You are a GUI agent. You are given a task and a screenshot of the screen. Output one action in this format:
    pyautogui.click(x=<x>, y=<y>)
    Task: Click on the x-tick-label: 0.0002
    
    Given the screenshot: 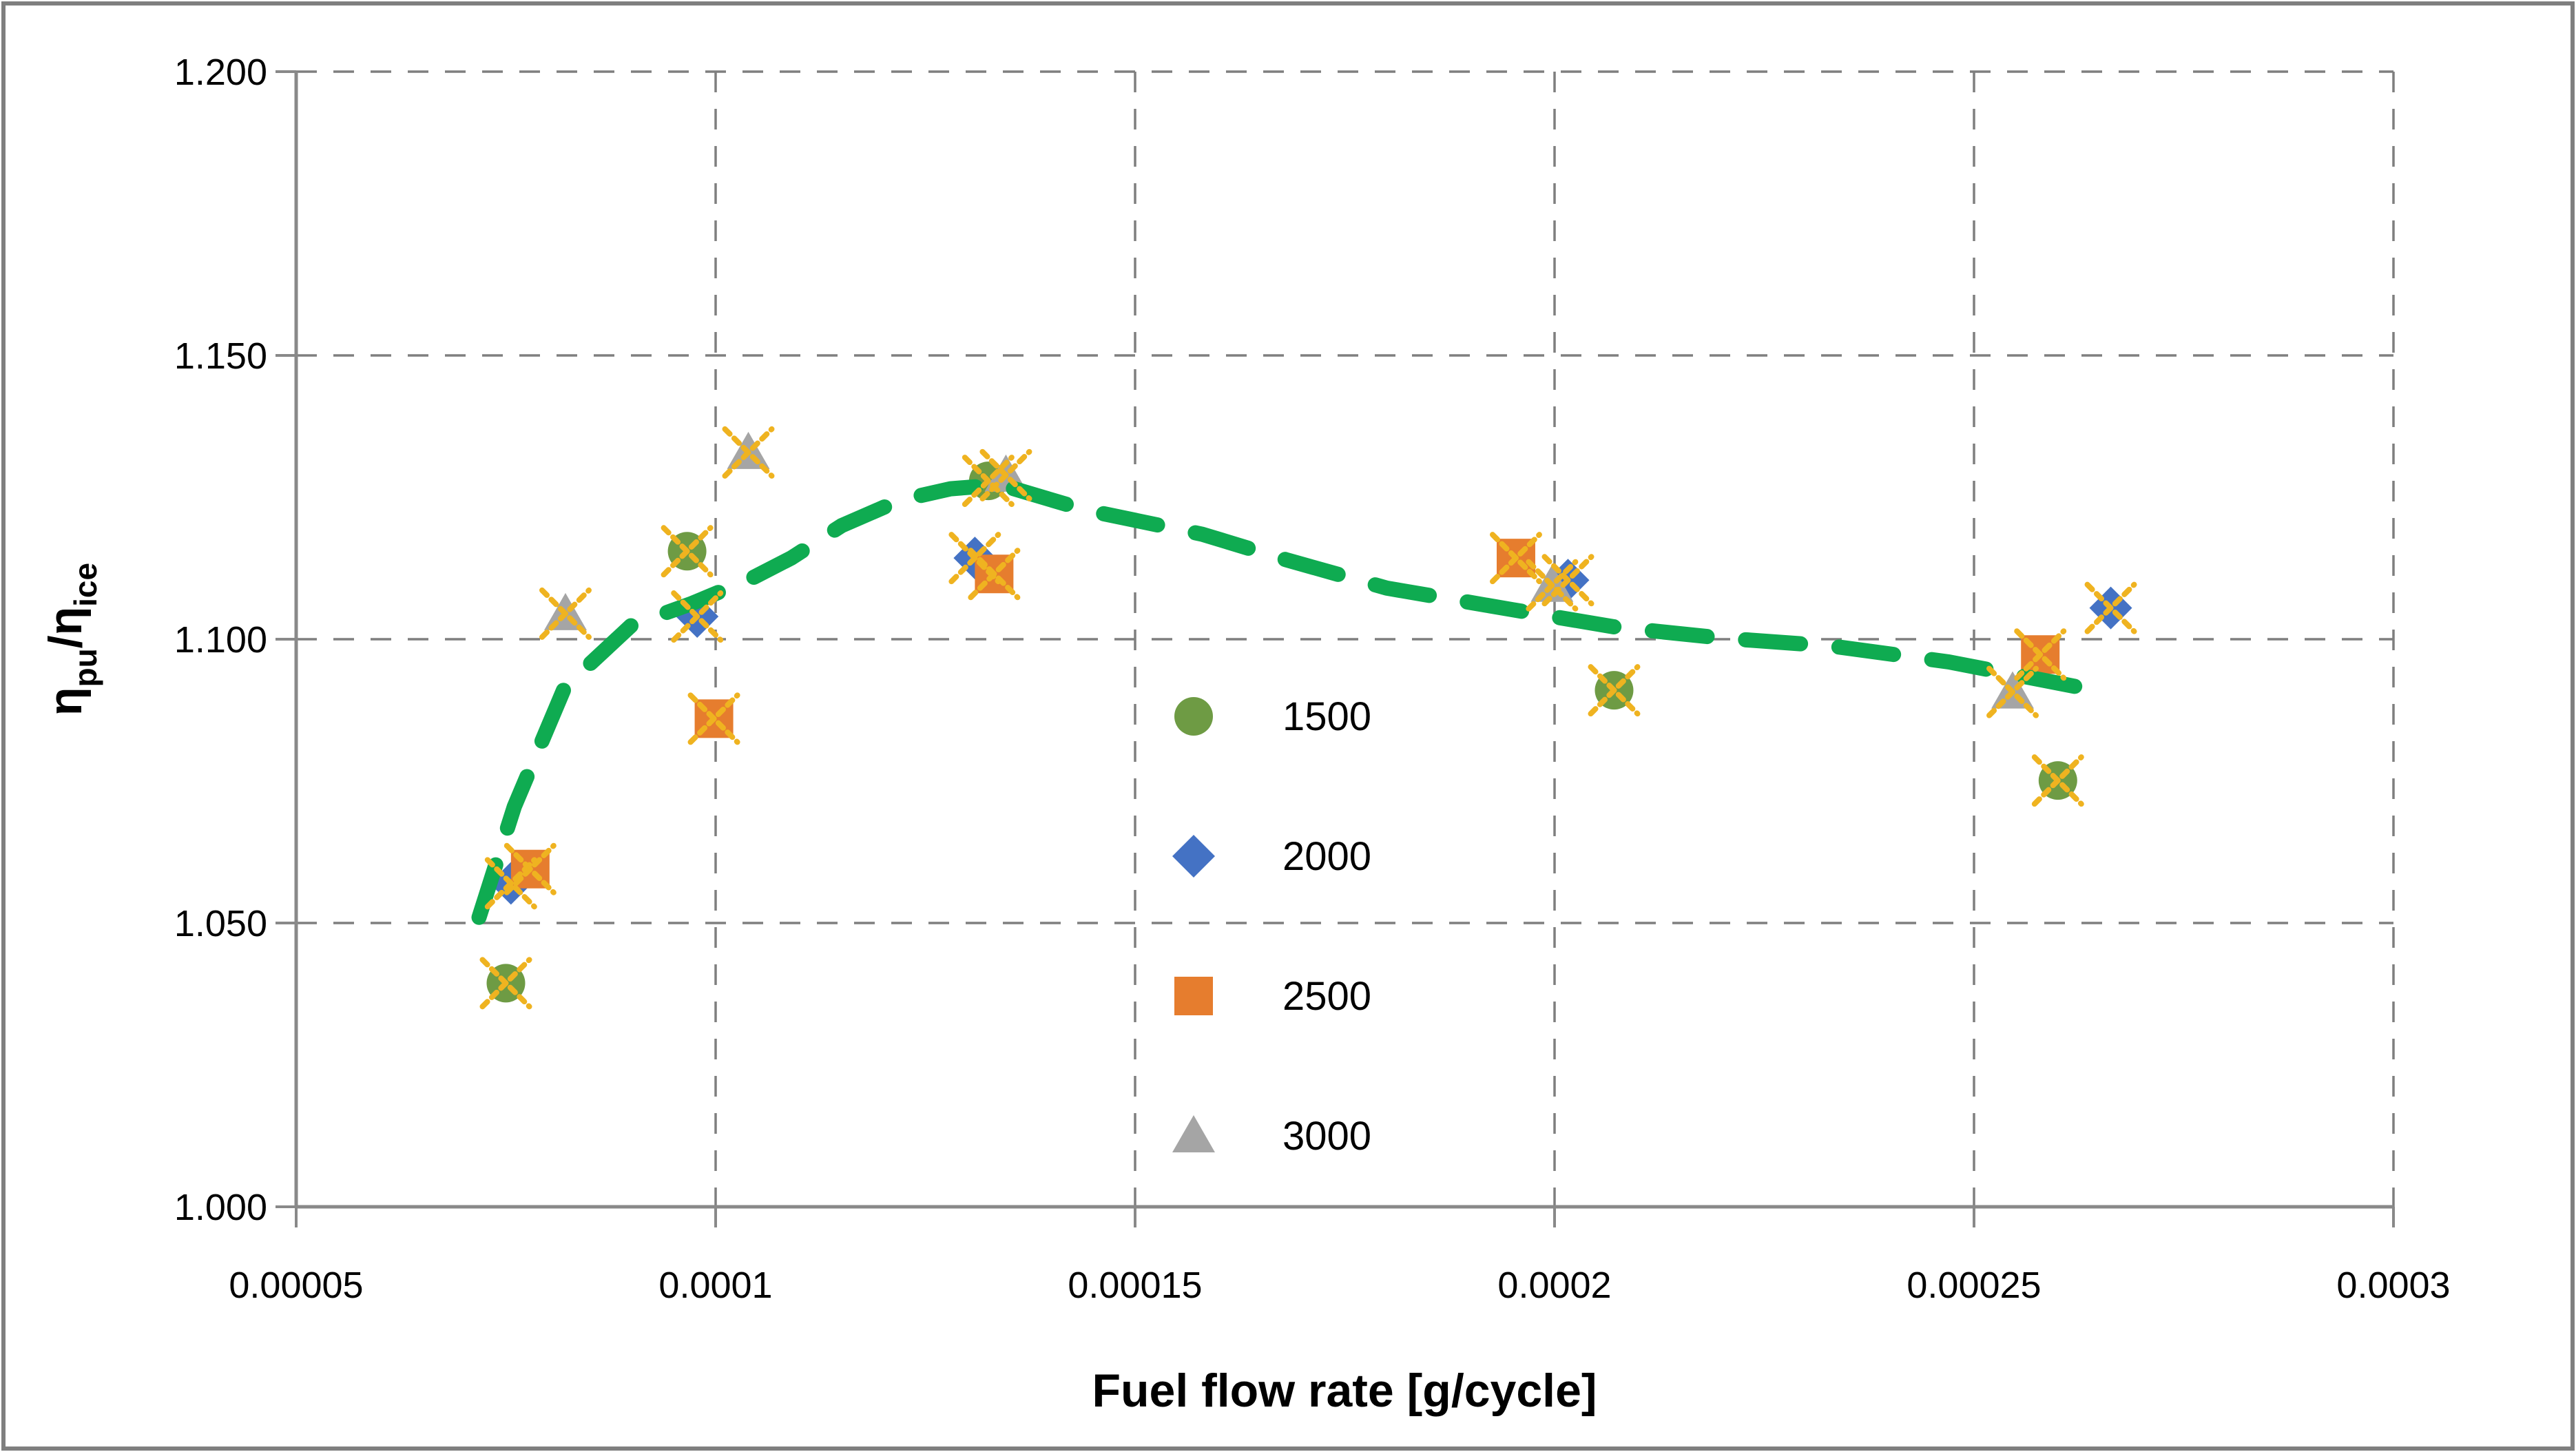 What is the action you would take?
    pyautogui.click(x=1554, y=1285)
    